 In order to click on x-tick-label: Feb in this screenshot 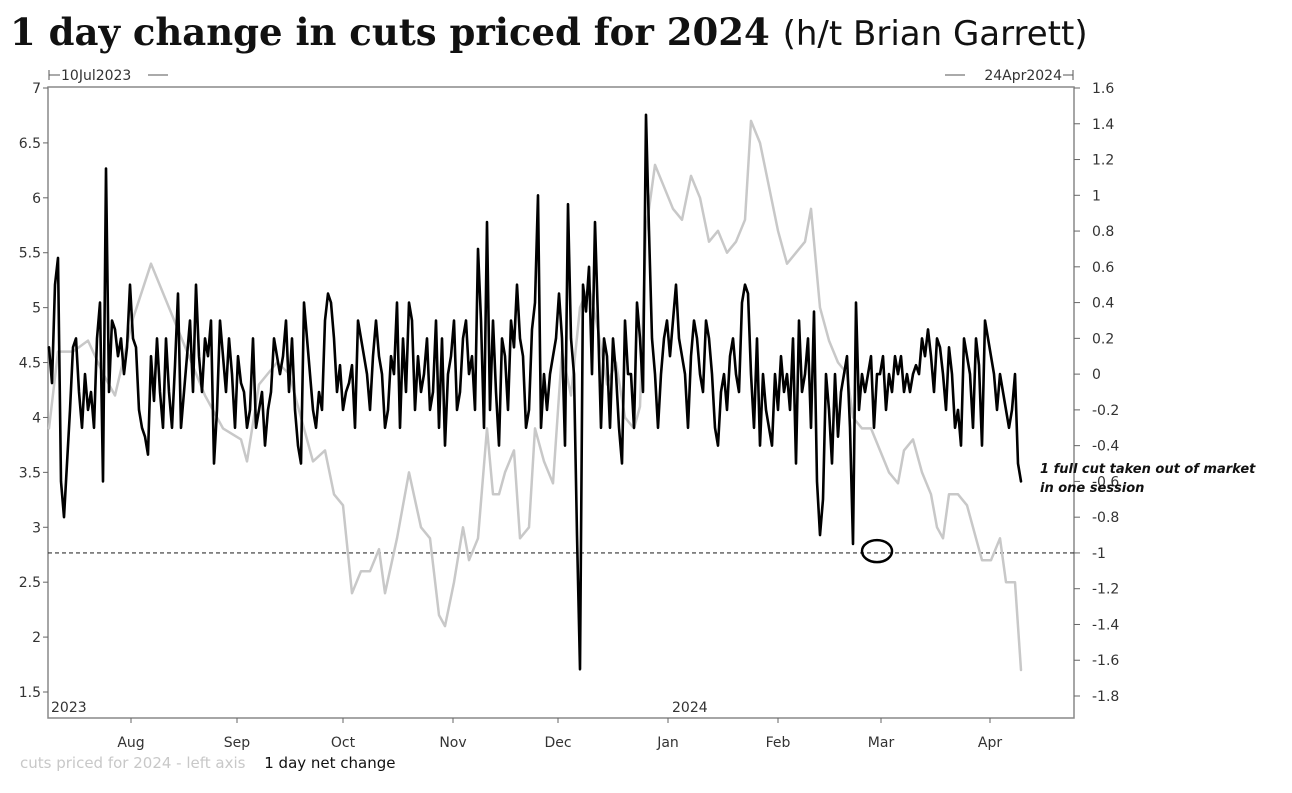, I will do `click(778, 743)`.